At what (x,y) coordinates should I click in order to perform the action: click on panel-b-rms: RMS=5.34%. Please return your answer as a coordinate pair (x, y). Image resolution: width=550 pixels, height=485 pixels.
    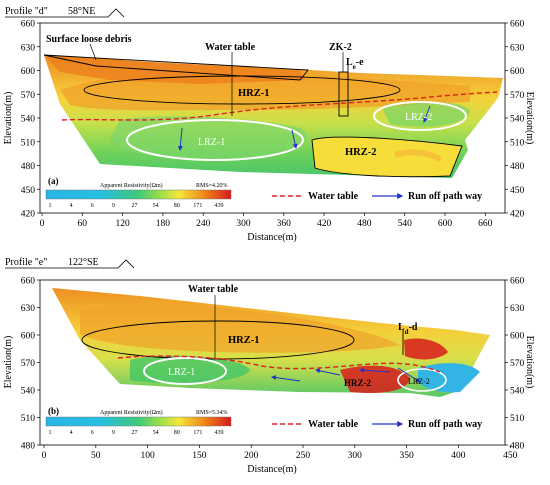
    Looking at the image, I should click on (212, 413).